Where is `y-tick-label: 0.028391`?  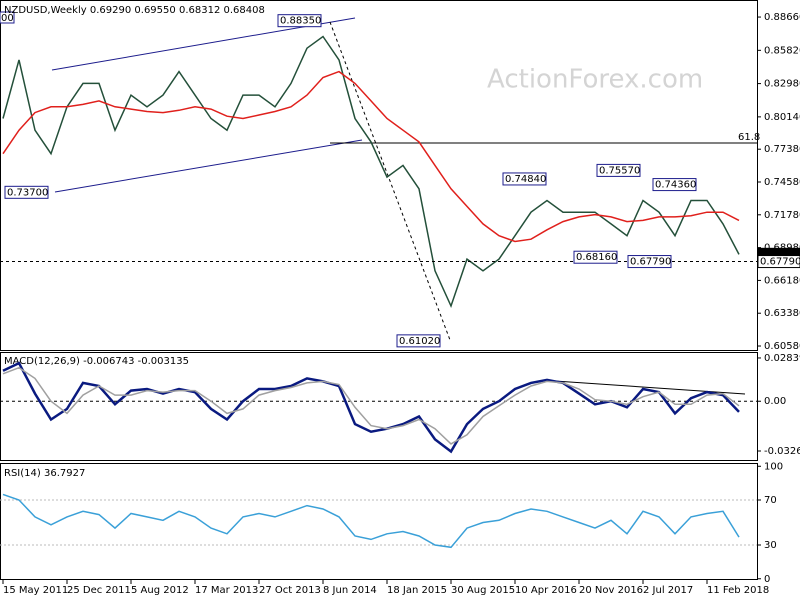
y-tick-label: 0.028391 is located at coordinates (782, 358).